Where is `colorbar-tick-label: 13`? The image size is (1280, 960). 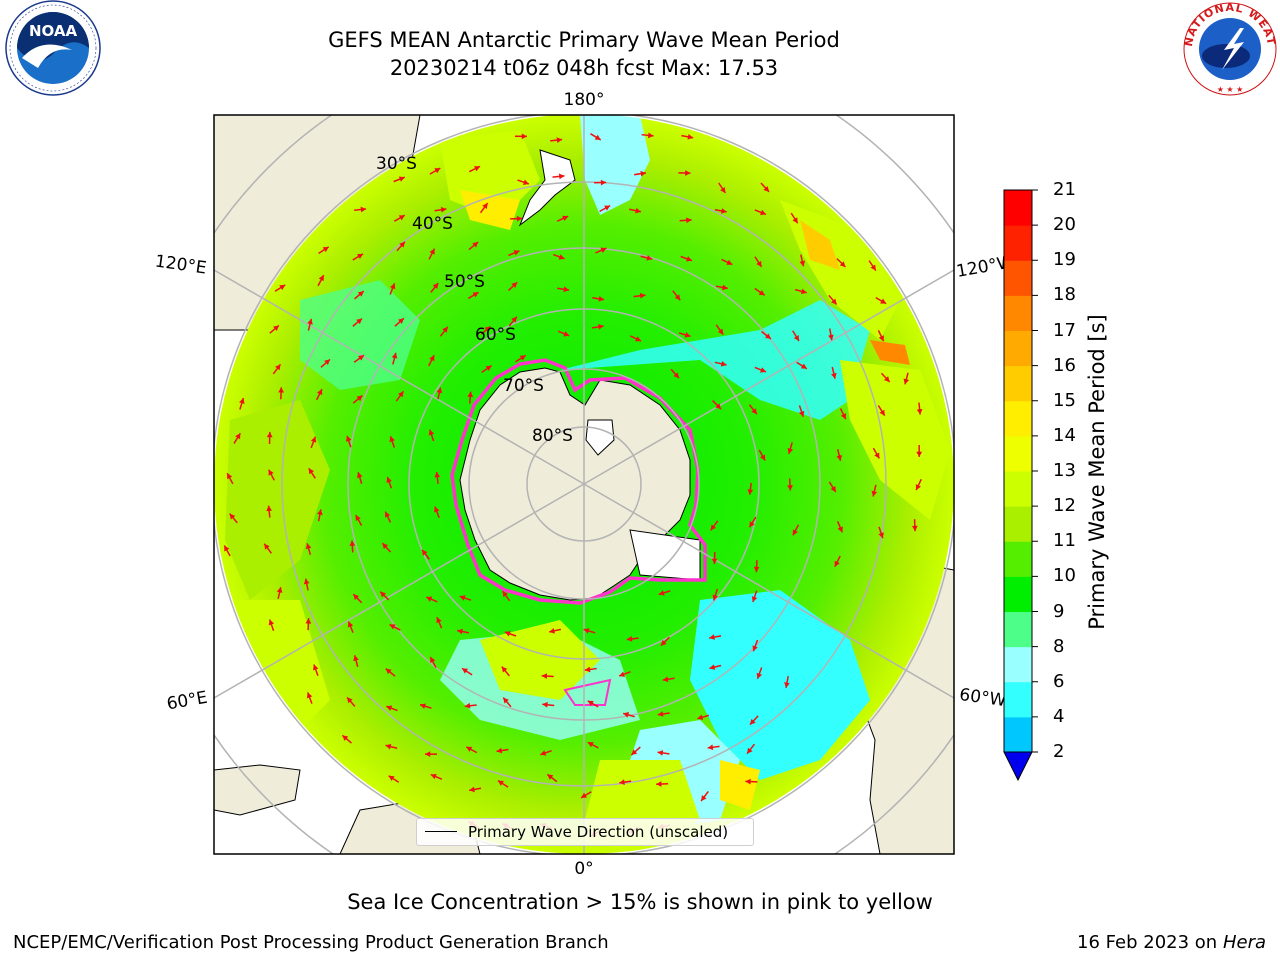
colorbar-tick-label: 13 is located at coordinates (1064, 470).